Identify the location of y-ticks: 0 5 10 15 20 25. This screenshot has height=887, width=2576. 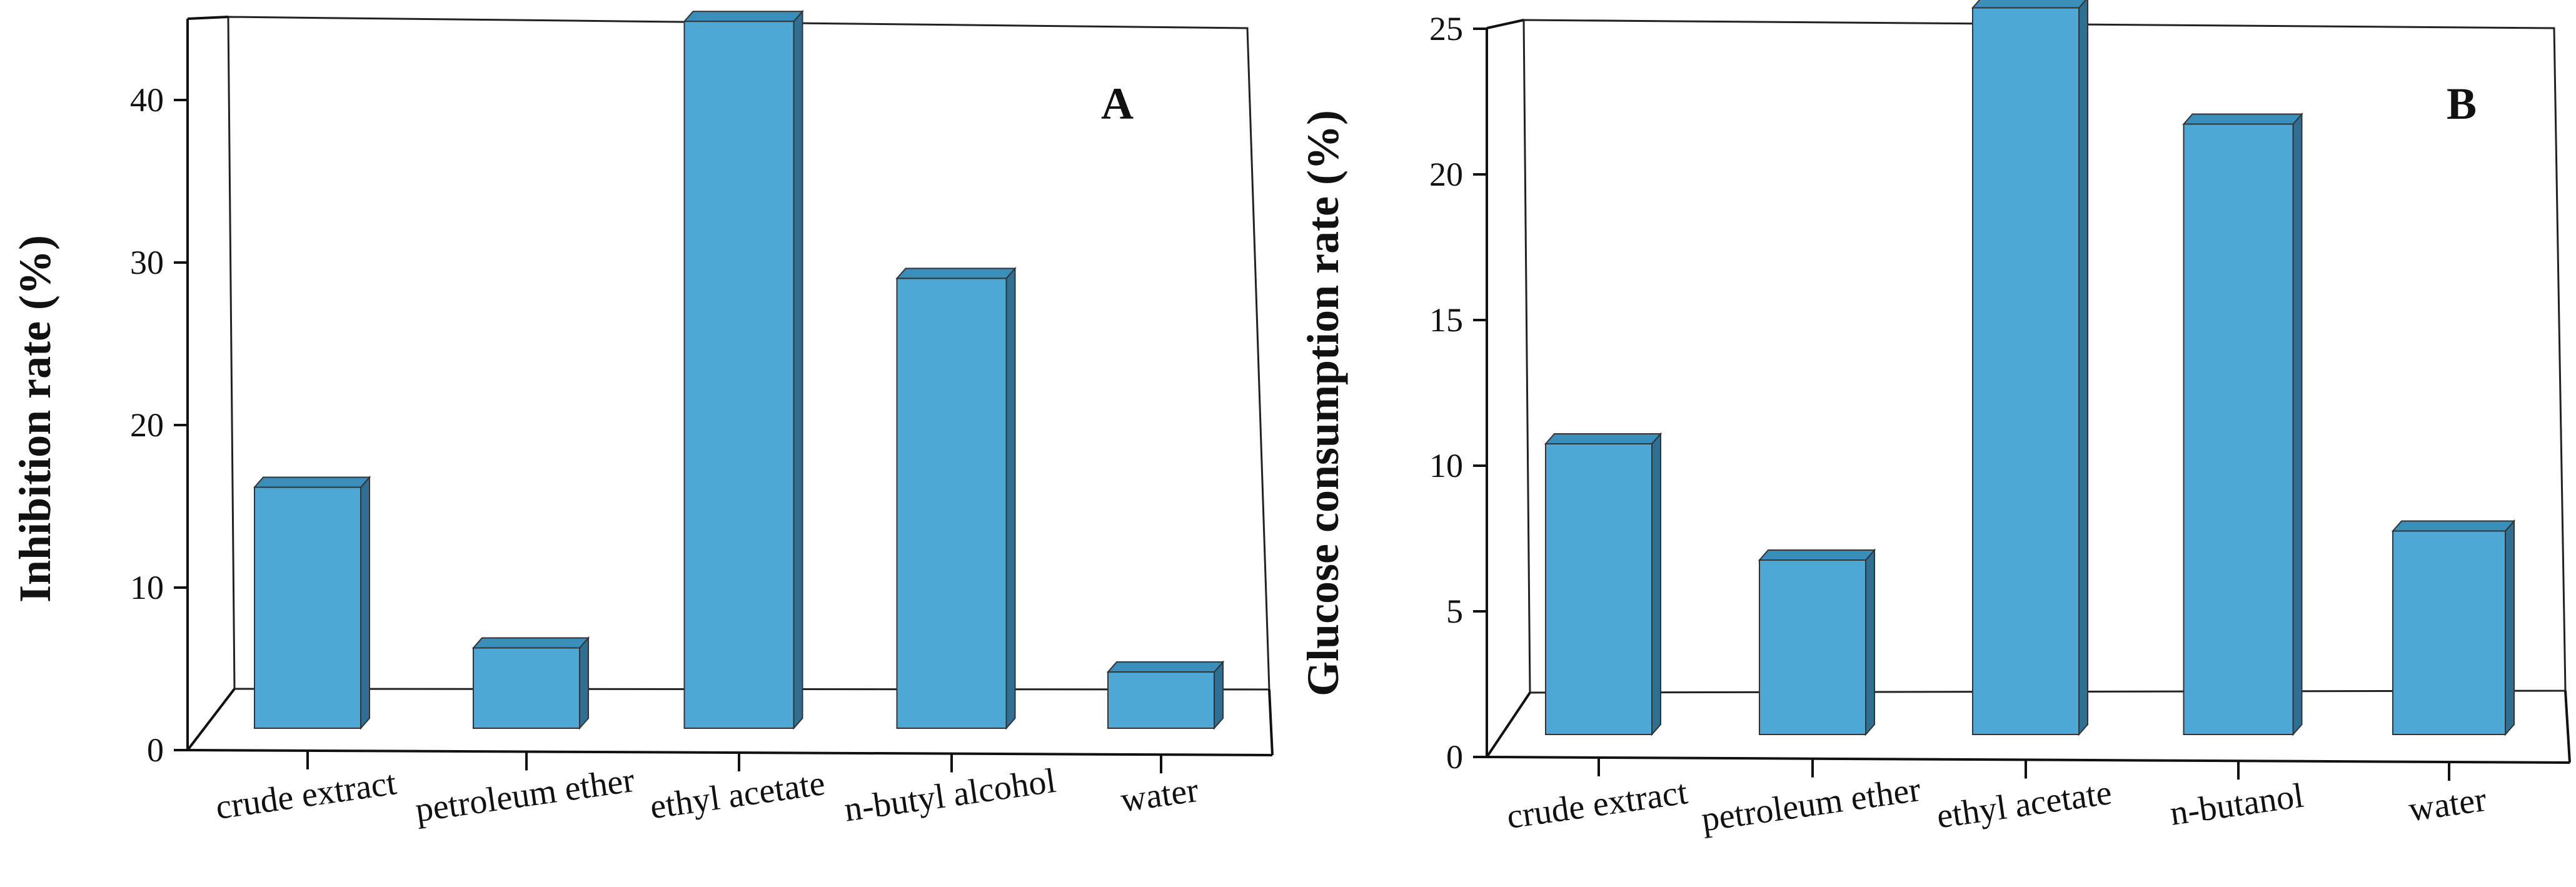
(1458, 393).